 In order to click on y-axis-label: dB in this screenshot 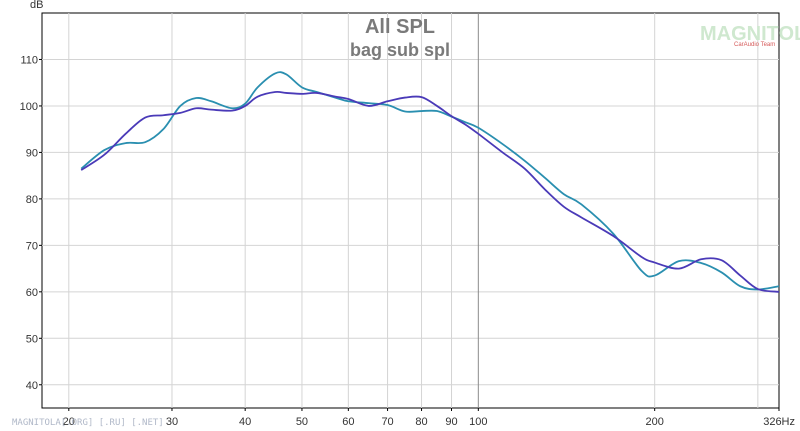, I will do `click(36, 5)`.